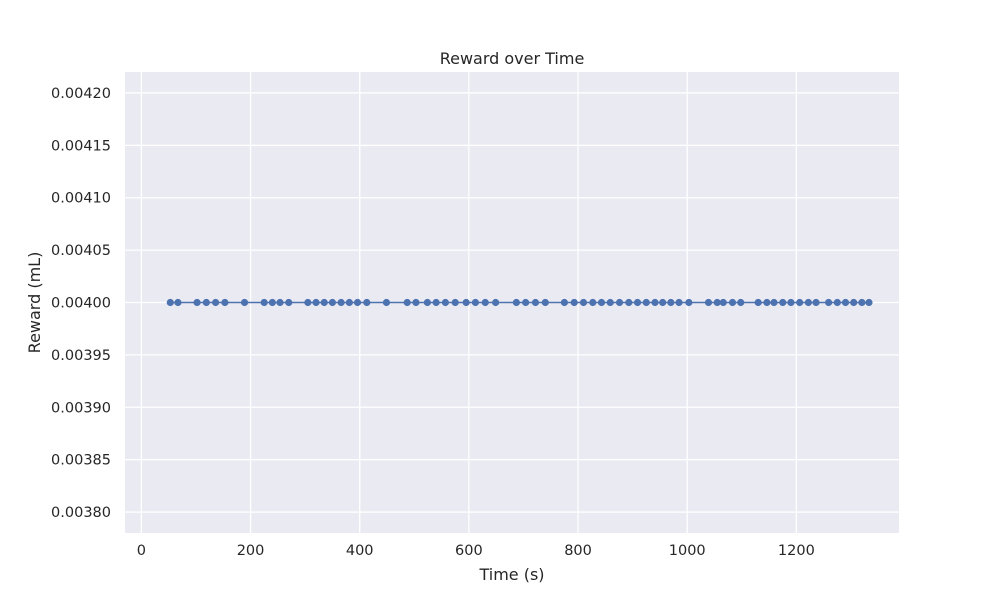 Image resolution: width=1000 pixels, height=600 pixels. What do you see at coordinates (360, 551) in the screenshot?
I see `x-tick-label: 400` at bounding box center [360, 551].